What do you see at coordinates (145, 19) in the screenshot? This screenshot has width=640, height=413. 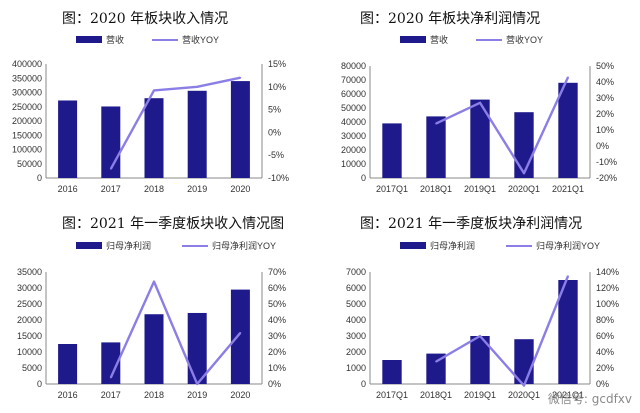 I see `chart-1-title: 图：2020 年板块收入情况` at bounding box center [145, 19].